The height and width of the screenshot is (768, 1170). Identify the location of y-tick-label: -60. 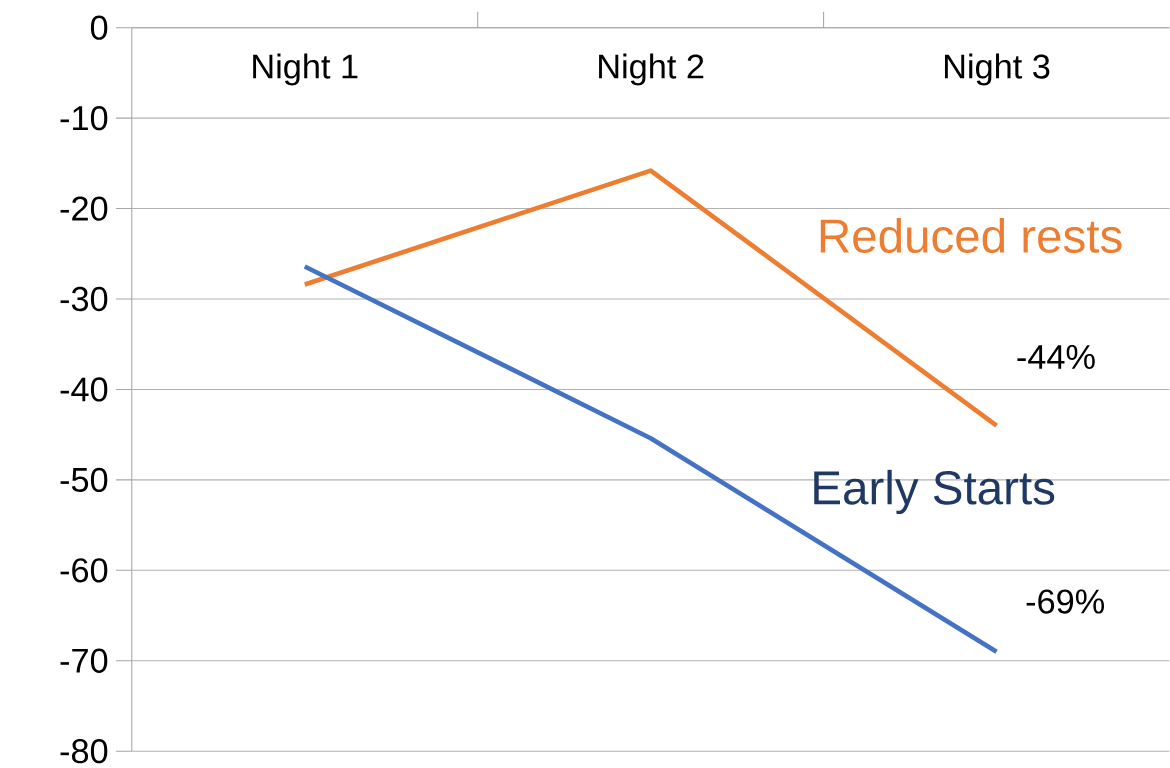
(84, 570).